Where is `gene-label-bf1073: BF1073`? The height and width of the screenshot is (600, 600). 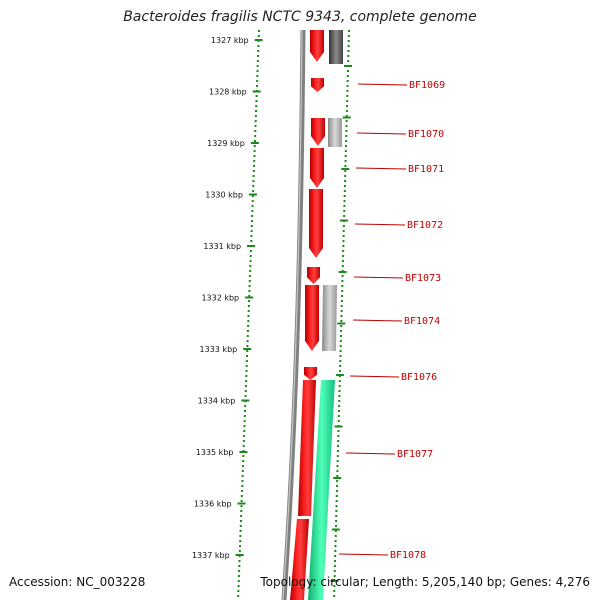
gene-label-bf1073: BF1073 is located at coordinates (423, 278).